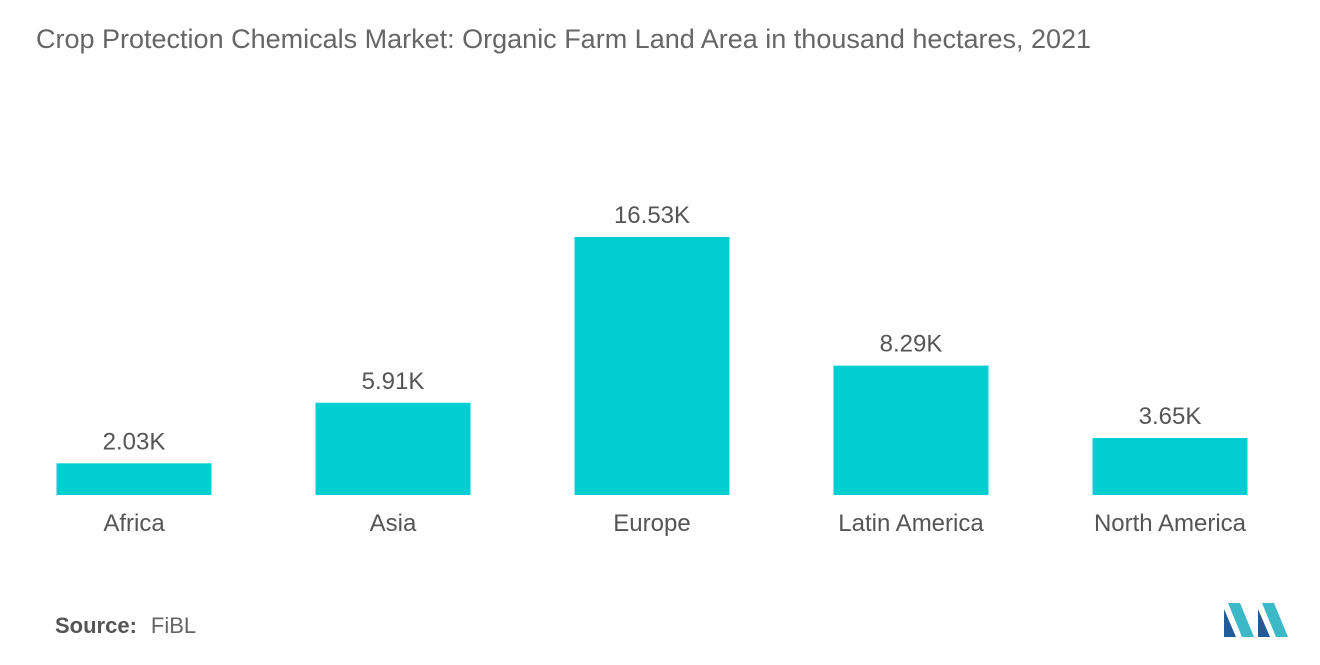 The width and height of the screenshot is (1320, 665). I want to click on bar-north-america, so click(1170, 466).